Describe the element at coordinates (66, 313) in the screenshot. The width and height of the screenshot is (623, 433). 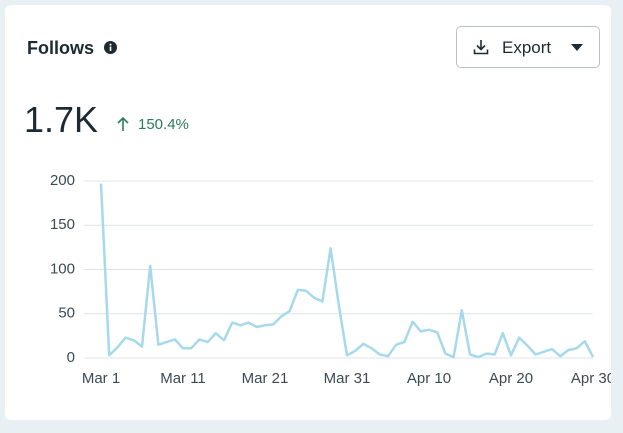
I see `y-tick-label: 50` at that location.